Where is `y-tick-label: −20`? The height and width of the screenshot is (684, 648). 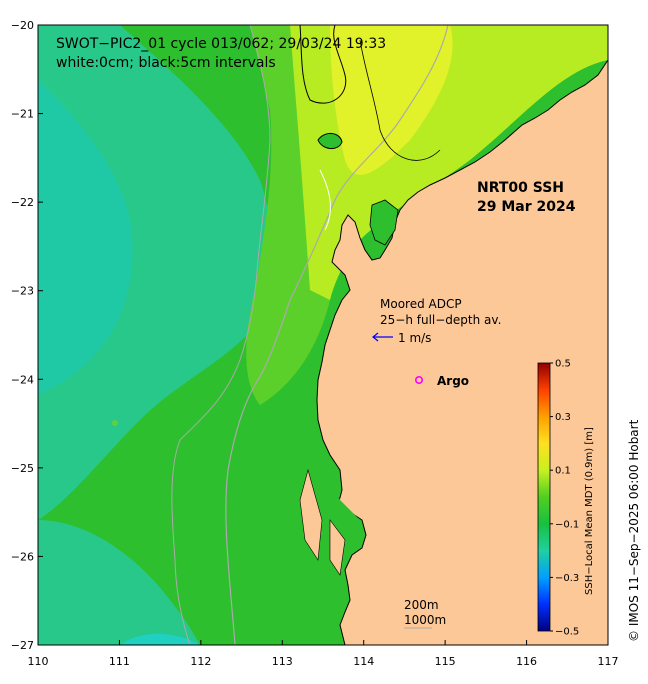
y-tick-label: −20 is located at coordinates (22, 25).